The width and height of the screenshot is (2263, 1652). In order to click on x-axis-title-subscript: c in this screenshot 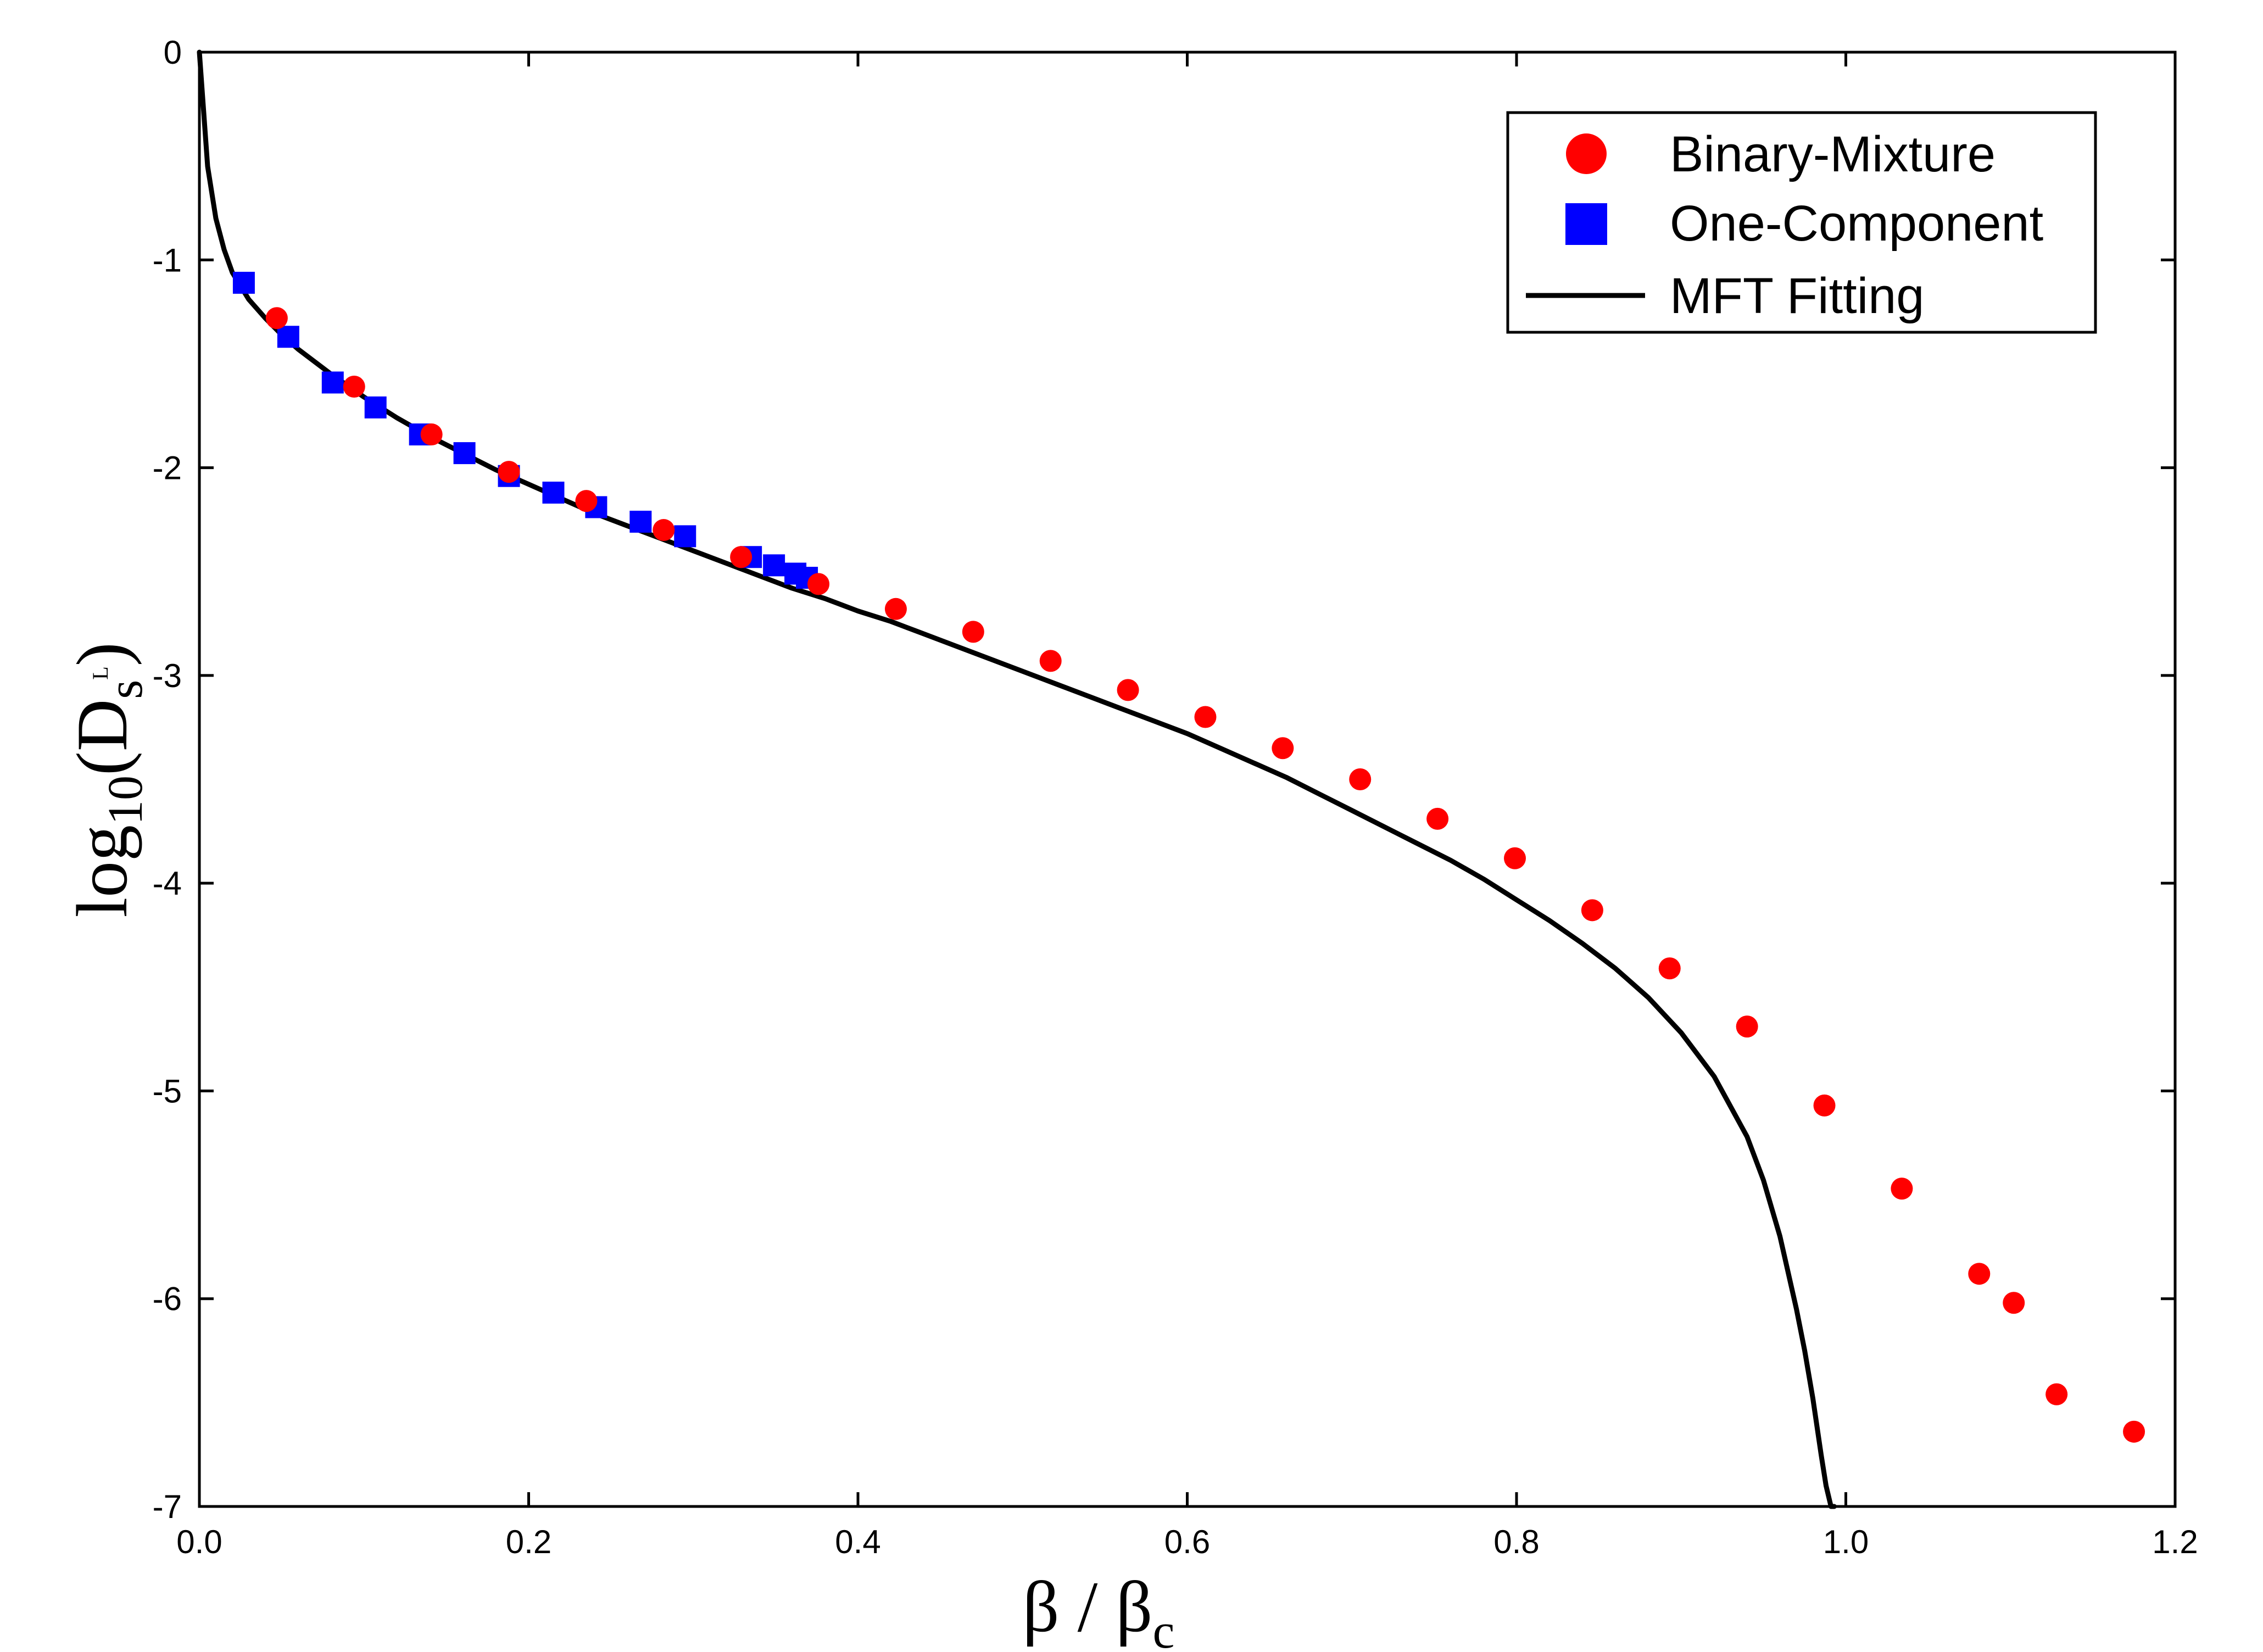, I will do `click(1164, 1628)`.